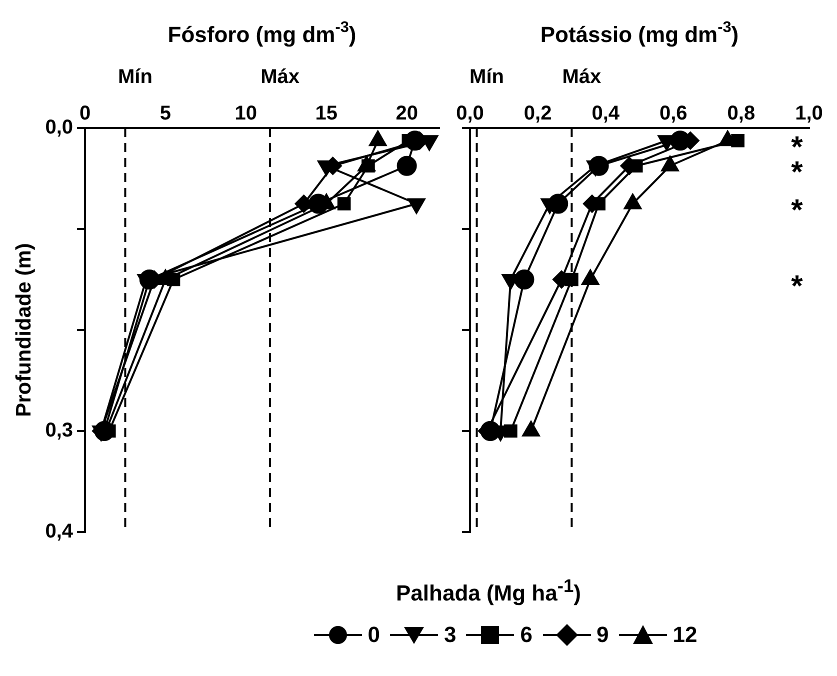 This screenshot has height=676, width=837. What do you see at coordinates (450, 635) in the screenshot?
I see `legend-label: 3` at bounding box center [450, 635].